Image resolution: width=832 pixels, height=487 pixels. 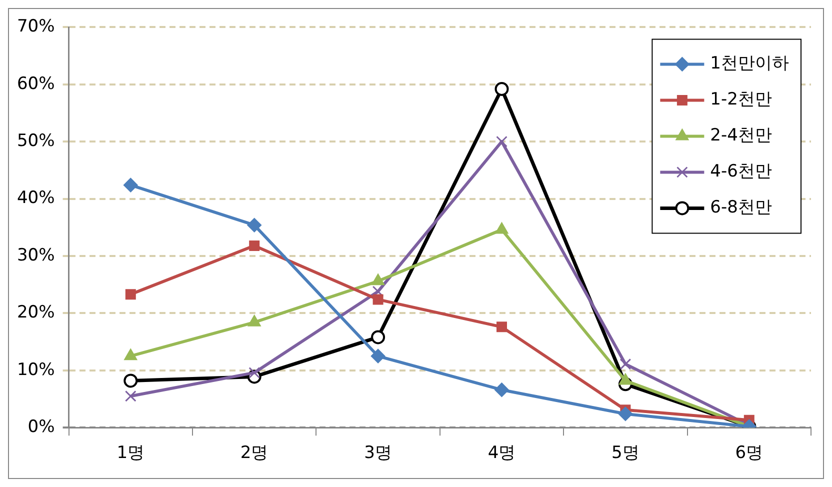 I want to click on legend-label: 6-8천만, so click(x=741, y=208).